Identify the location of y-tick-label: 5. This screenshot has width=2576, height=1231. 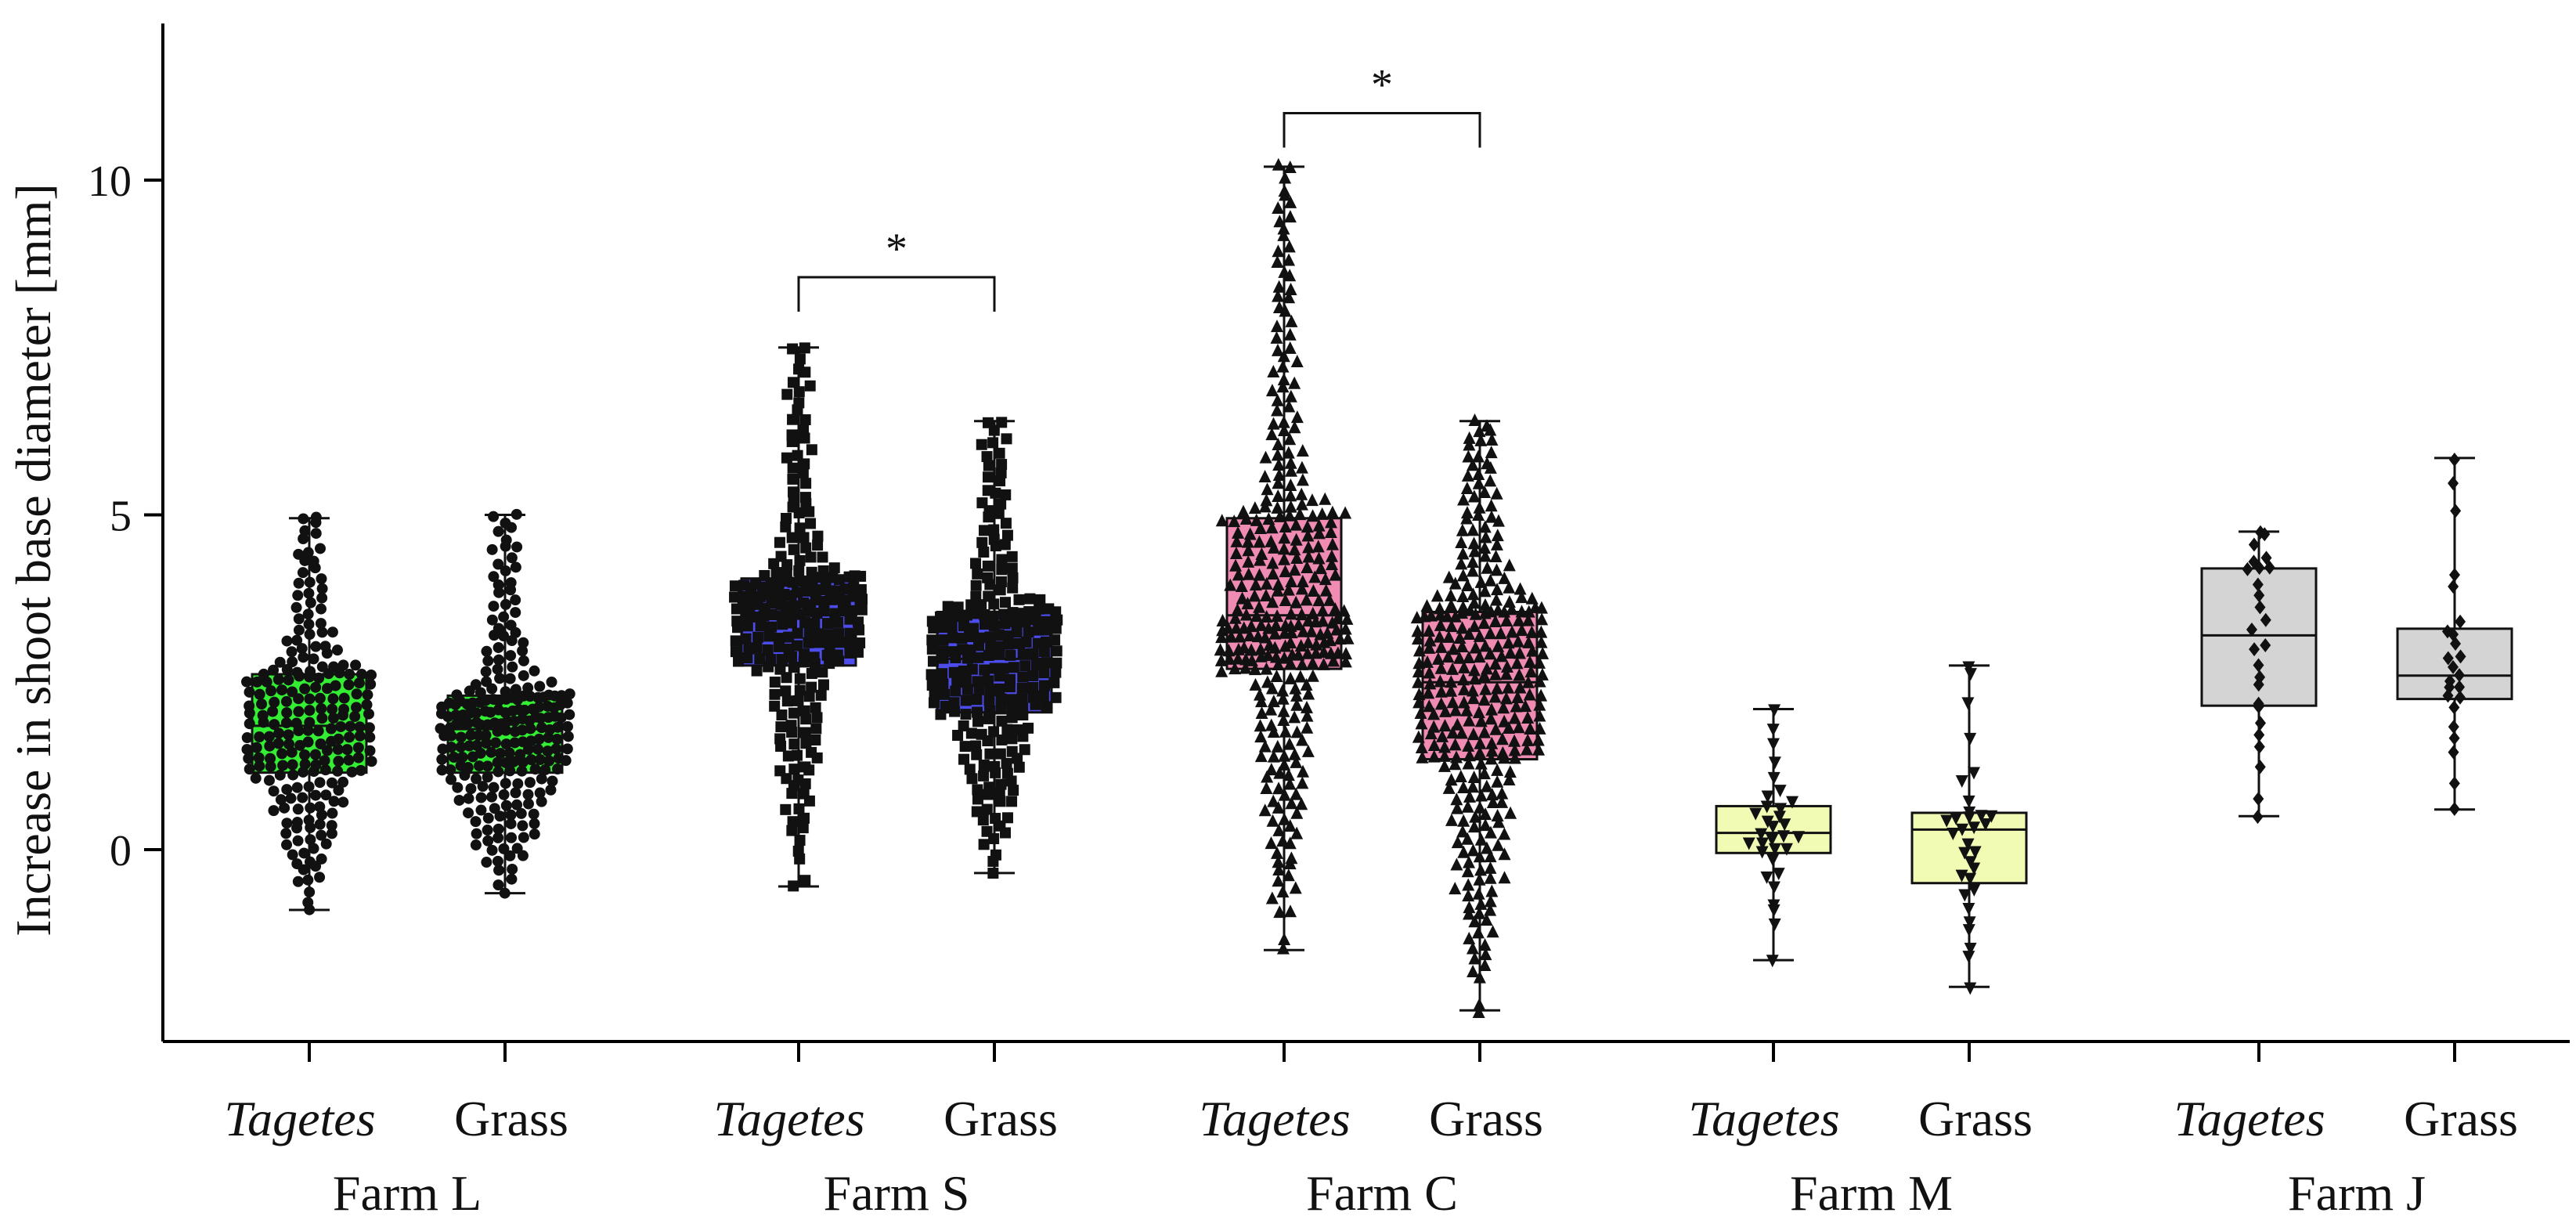
(121, 517).